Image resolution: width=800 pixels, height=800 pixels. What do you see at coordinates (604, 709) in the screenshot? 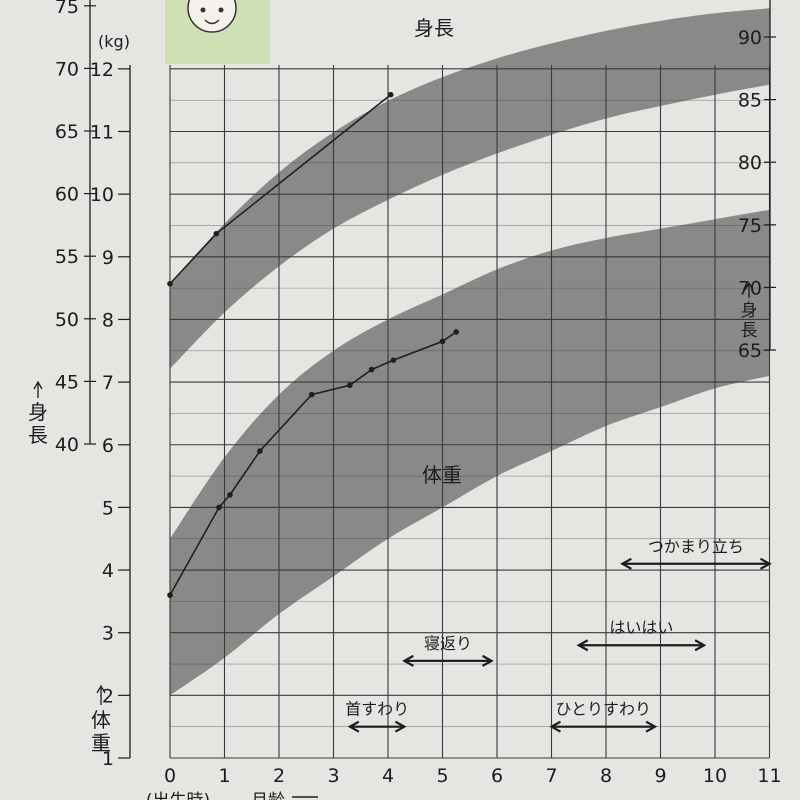
I see `milestone-label: ひとりすわり` at bounding box center [604, 709].